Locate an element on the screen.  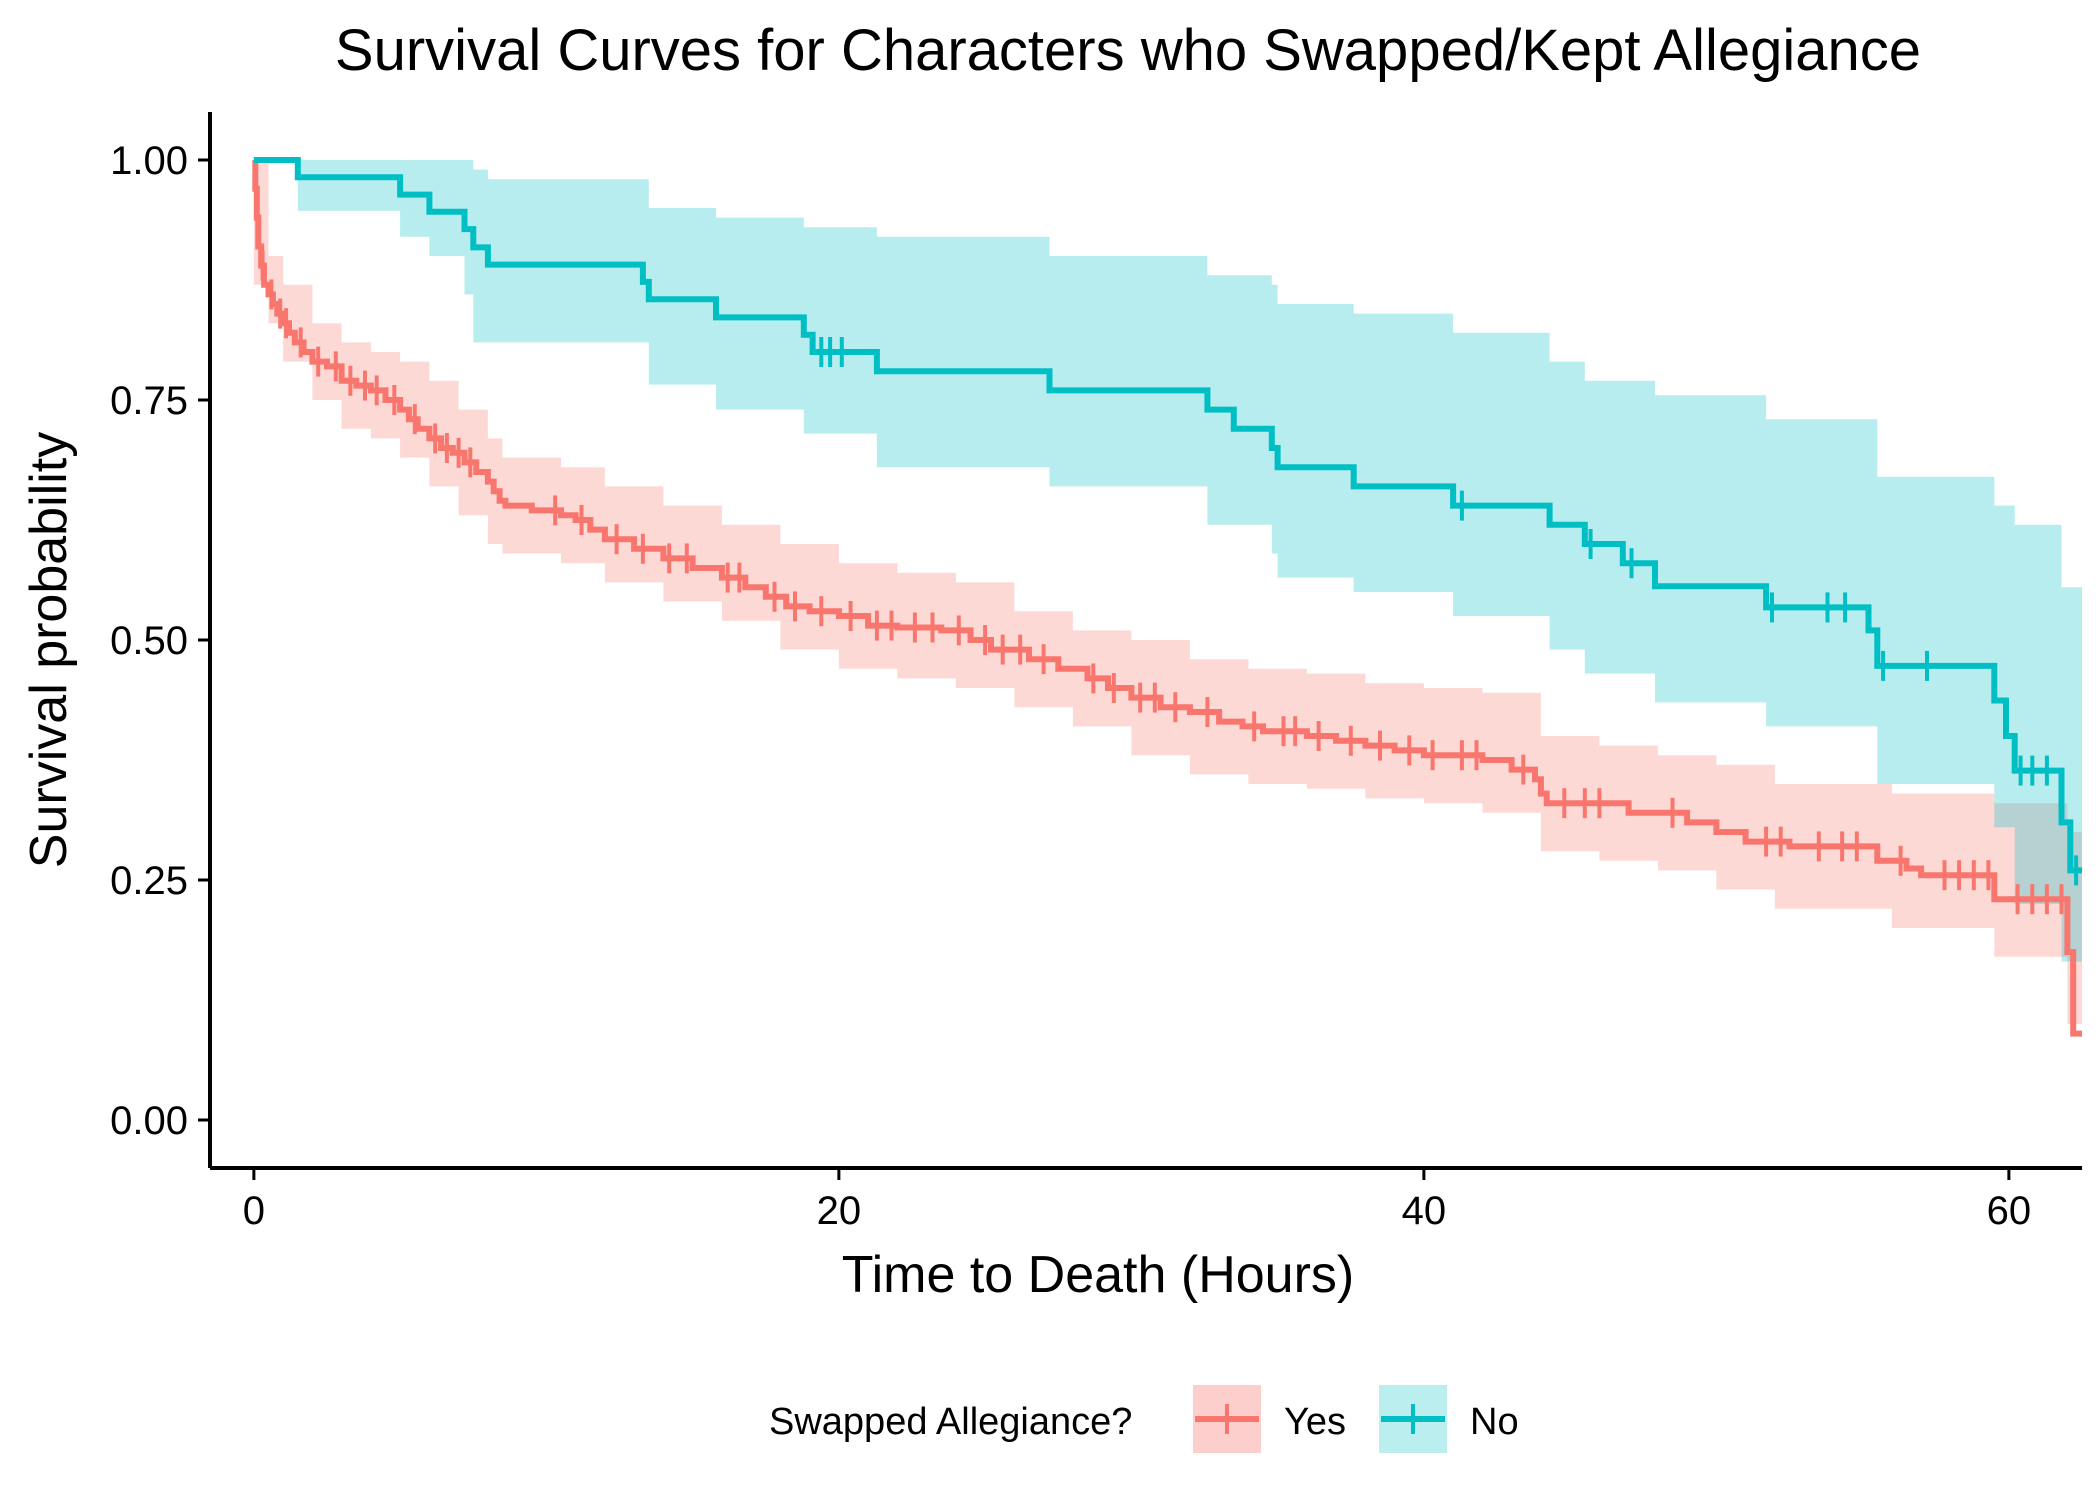
y-axis-ticks: 0.00 0.25 0.50 0.75 1.00 is located at coordinates (160, 641).